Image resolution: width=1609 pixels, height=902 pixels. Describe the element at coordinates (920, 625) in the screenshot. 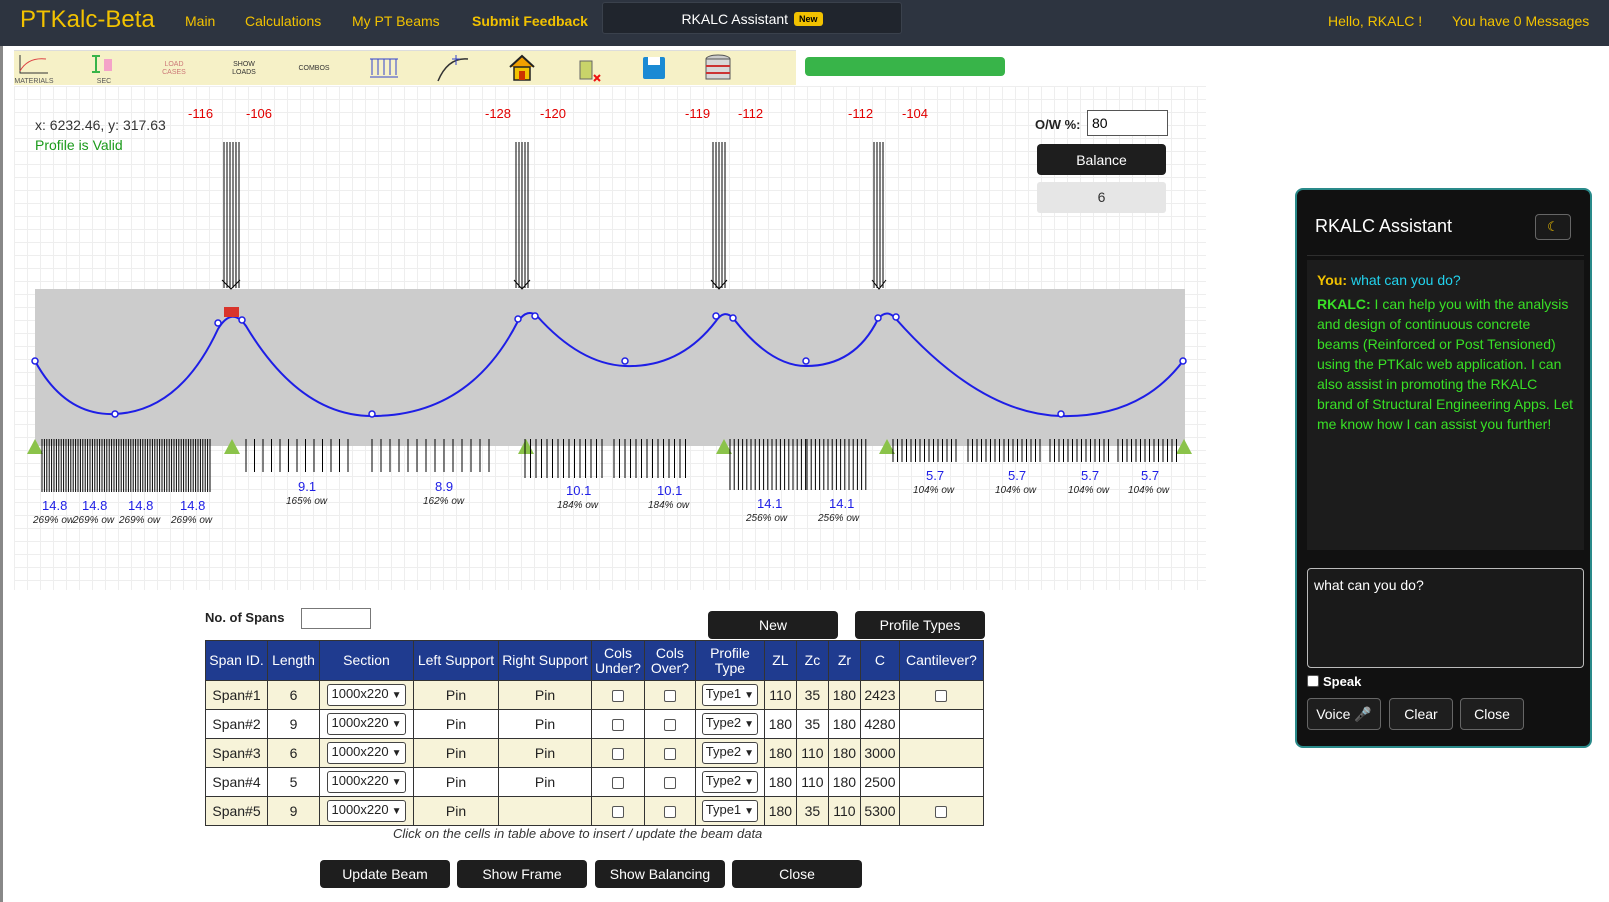

I see `profile-types-button: Profile Types` at that location.